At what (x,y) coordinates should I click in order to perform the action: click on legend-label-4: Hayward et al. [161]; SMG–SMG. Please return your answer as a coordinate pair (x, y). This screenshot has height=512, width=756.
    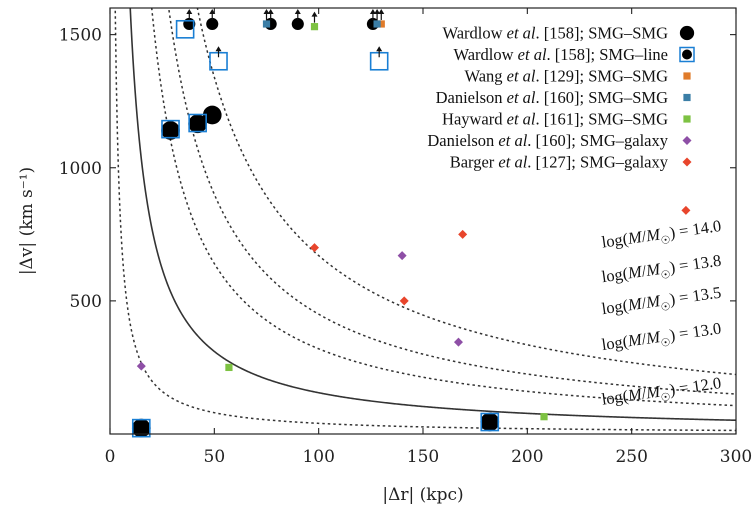
    Looking at the image, I should click on (555, 119).